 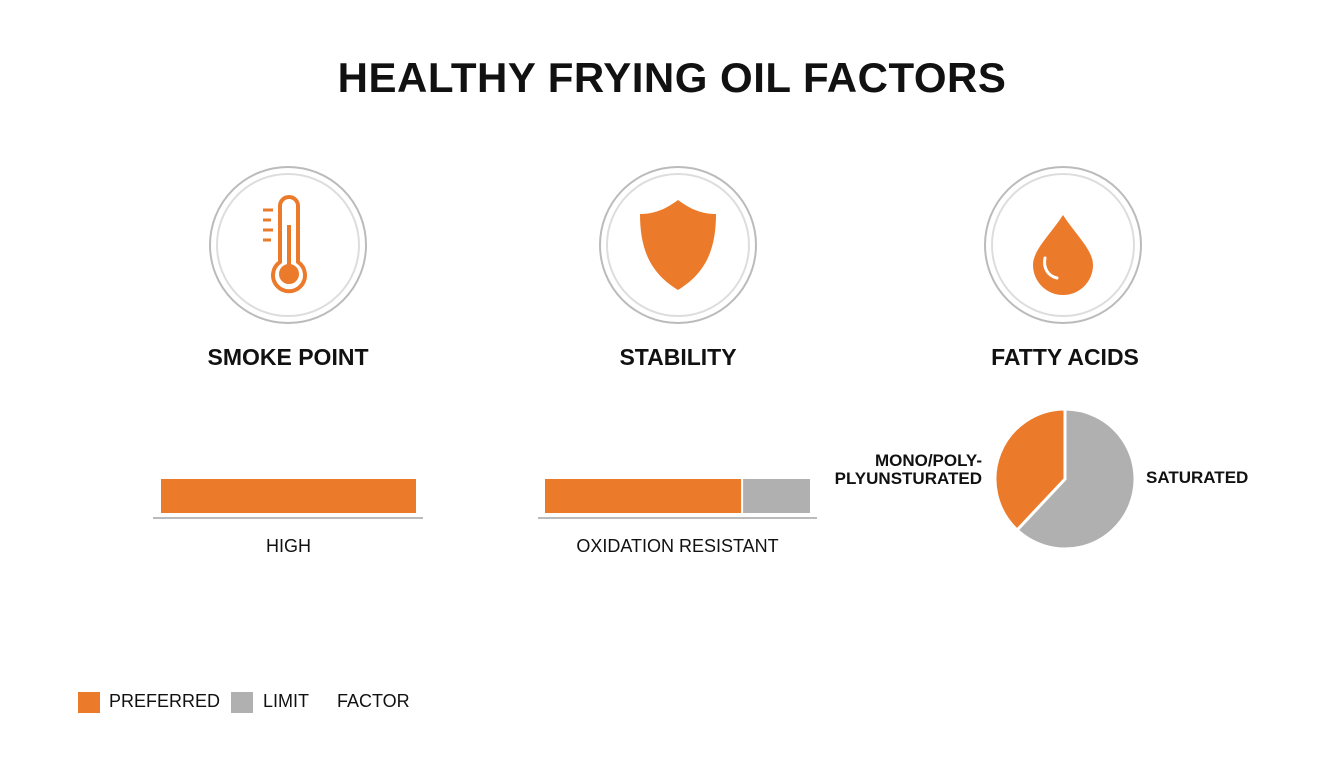 What do you see at coordinates (288, 357) in the screenshot?
I see `factor-label: SMOKE POINT` at bounding box center [288, 357].